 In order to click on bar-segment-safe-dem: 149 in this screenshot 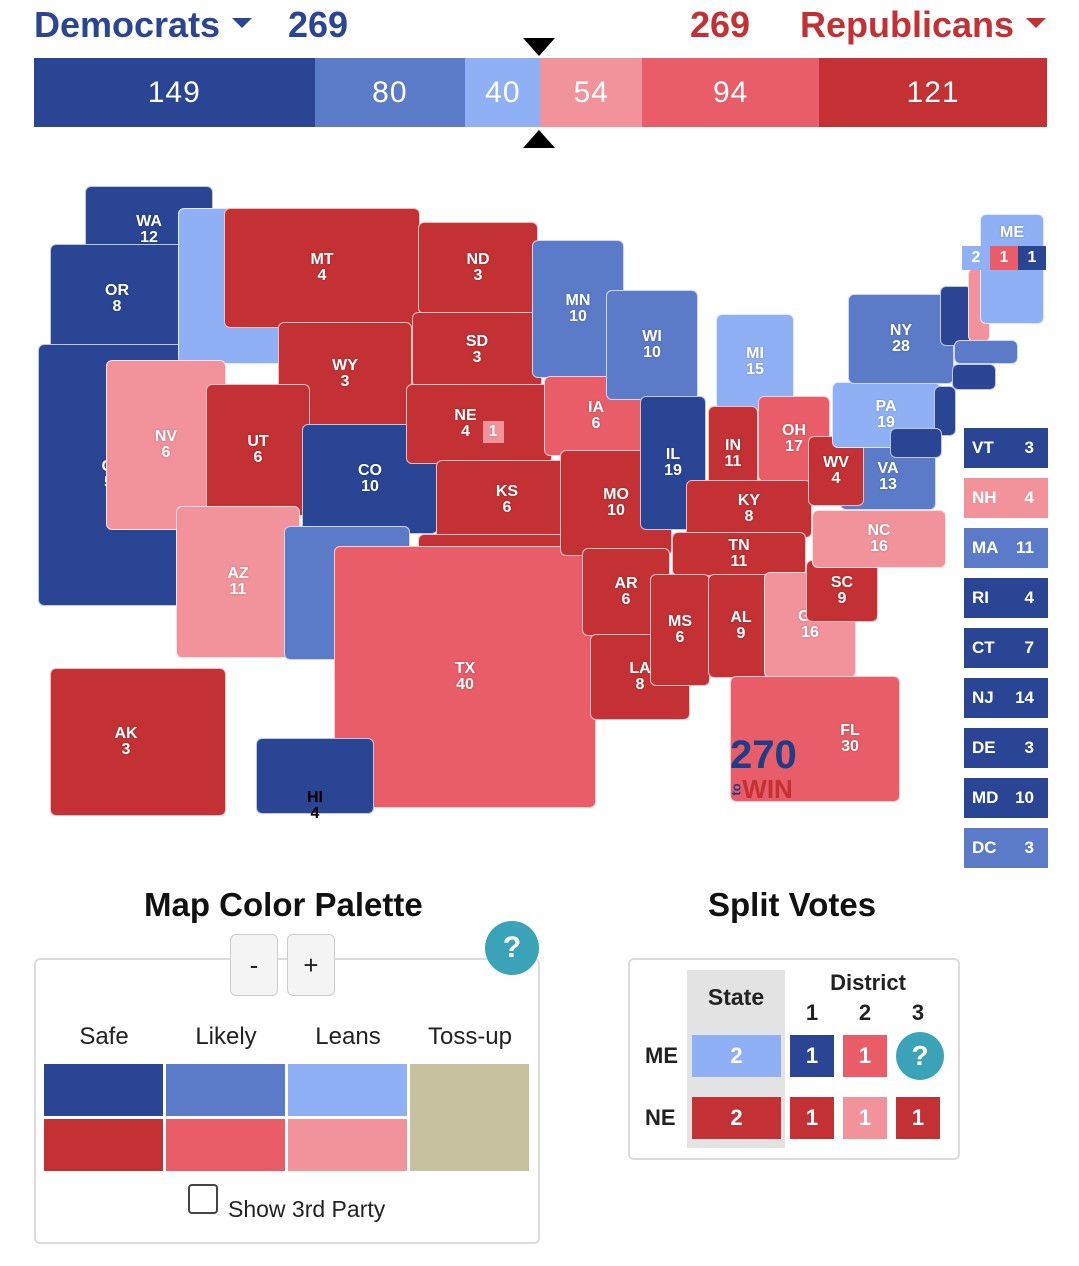, I will do `click(174, 92)`.